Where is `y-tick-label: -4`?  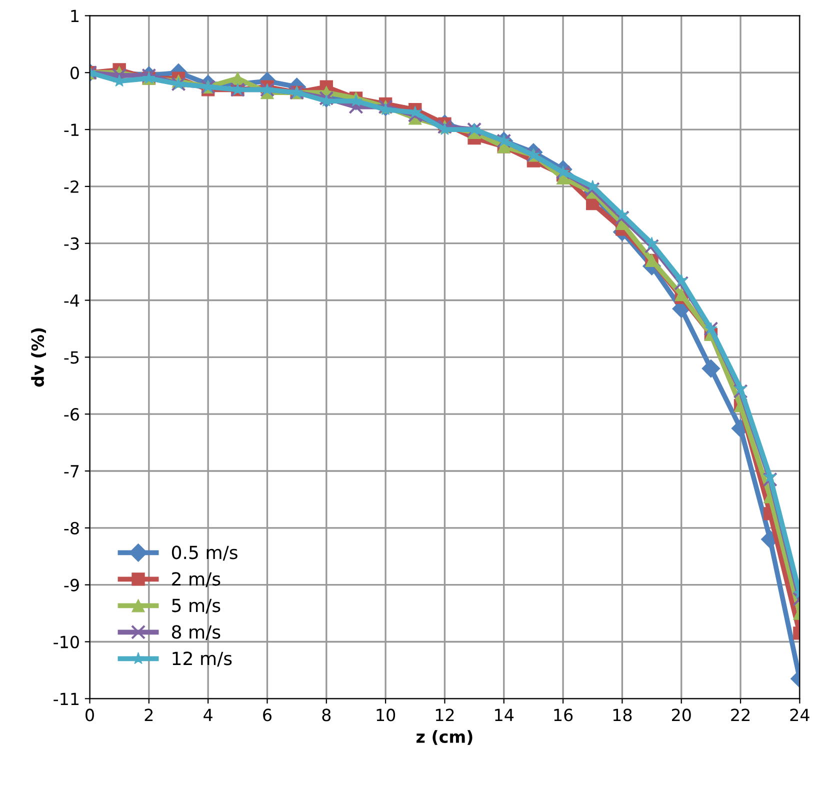
y-tick-label: -4 is located at coordinates (72, 300).